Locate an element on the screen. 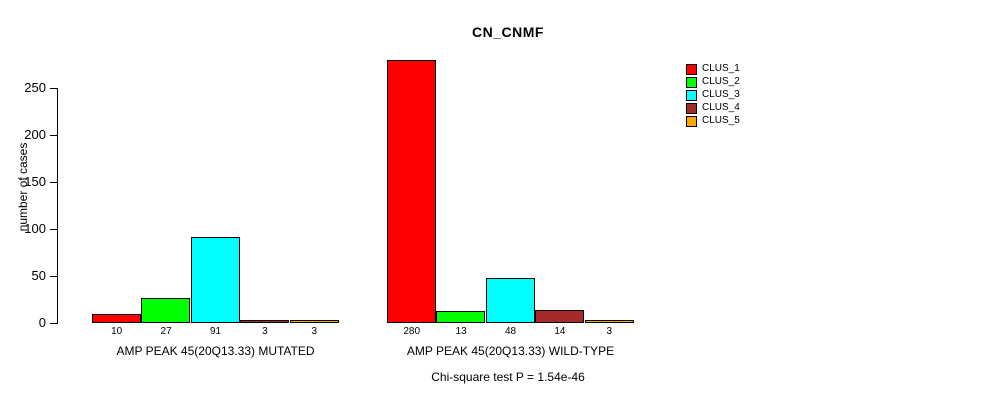  legend-label-clus_3: CLUS_3 is located at coordinates (721, 94).